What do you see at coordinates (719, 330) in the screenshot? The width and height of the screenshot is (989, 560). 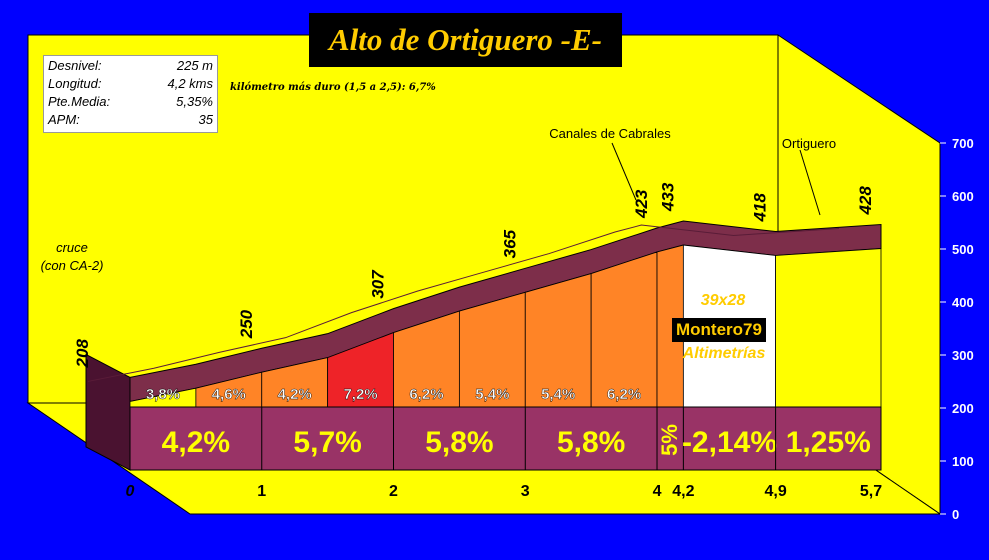 I see `watermark-author: Montero79` at bounding box center [719, 330].